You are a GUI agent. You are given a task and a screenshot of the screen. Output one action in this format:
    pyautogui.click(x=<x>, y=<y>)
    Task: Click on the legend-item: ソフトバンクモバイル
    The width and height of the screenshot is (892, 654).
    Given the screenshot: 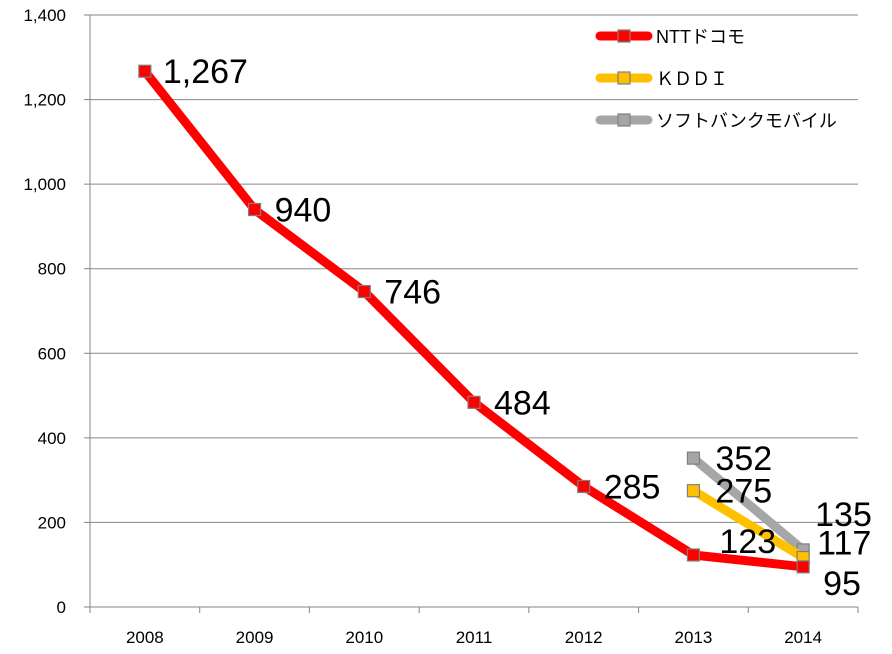 What is the action you would take?
    pyautogui.click(x=716, y=121)
    